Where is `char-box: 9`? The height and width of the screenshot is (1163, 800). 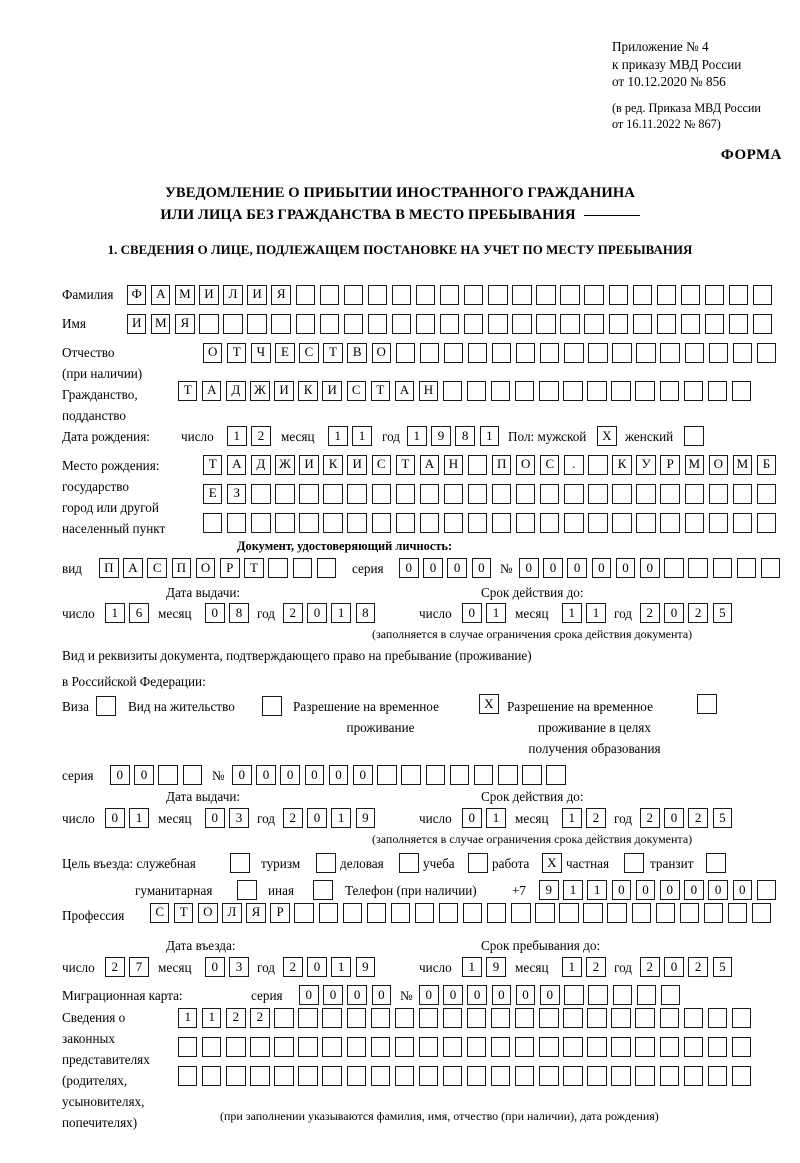 char-box: 9 is located at coordinates (549, 890).